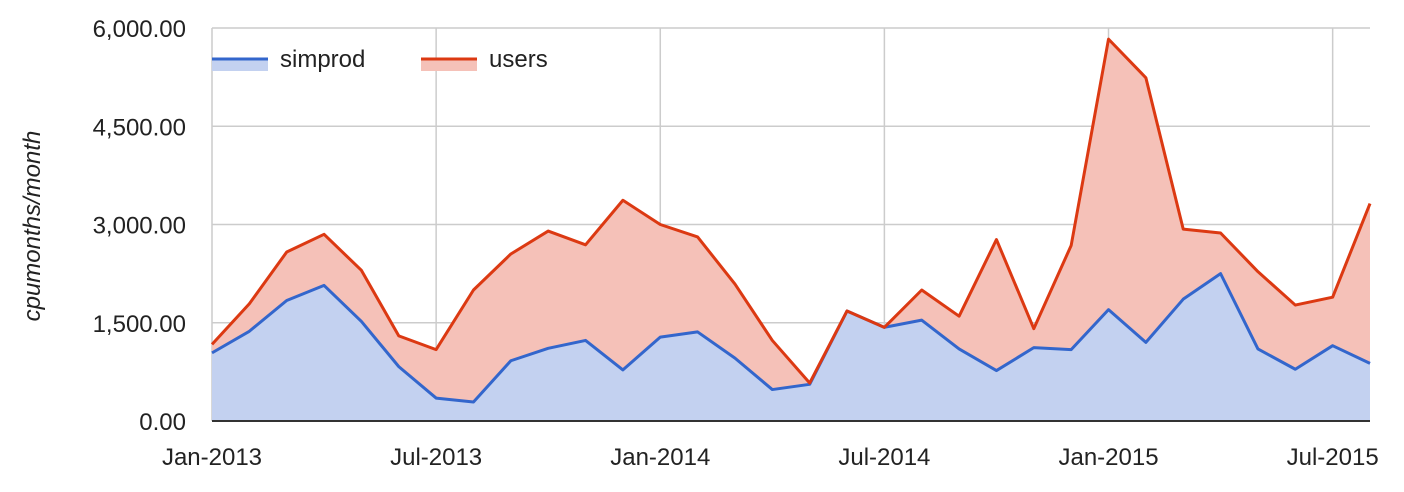  What do you see at coordinates (212, 457) in the screenshot?
I see `x-tick-label: Jan-2013` at bounding box center [212, 457].